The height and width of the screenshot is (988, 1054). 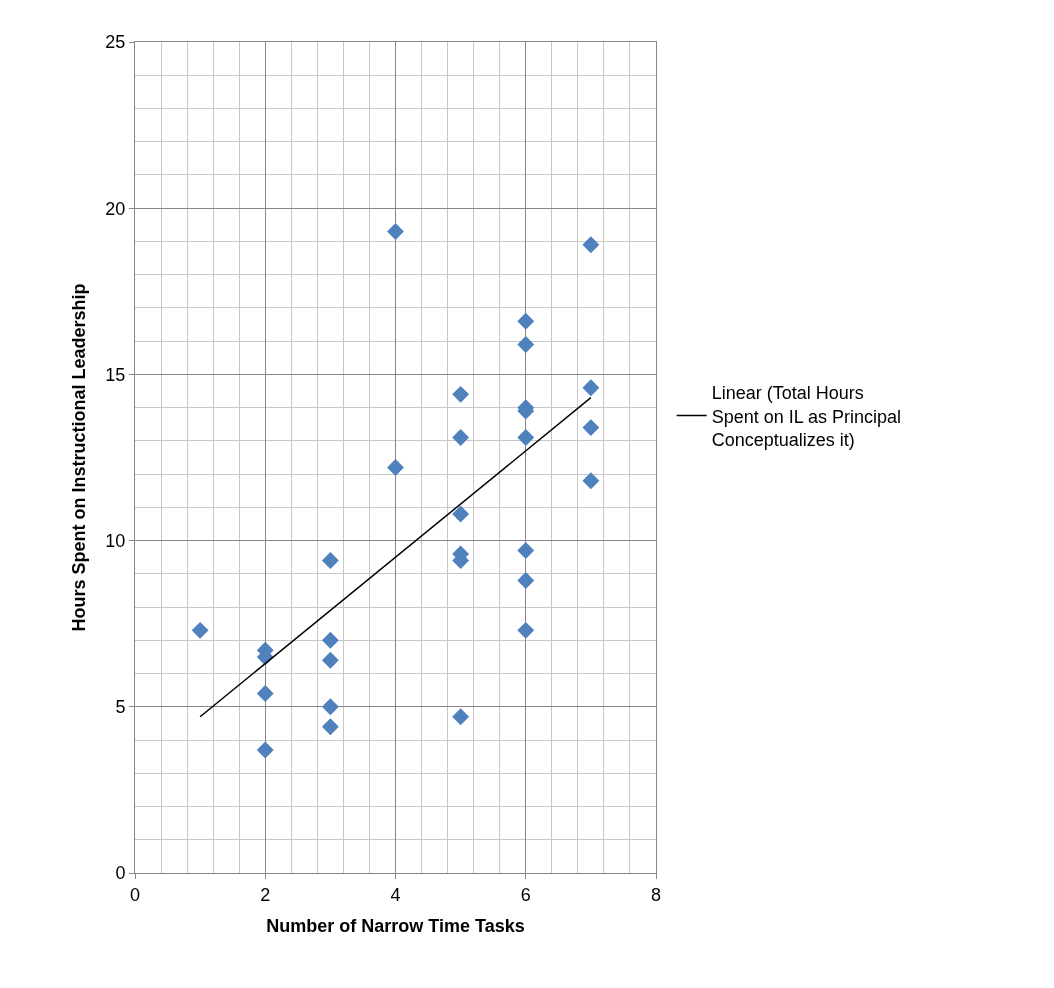 What do you see at coordinates (395, 894) in the screenshot?
I see `x-tick-label: 4` at bounding box center [395, 894].